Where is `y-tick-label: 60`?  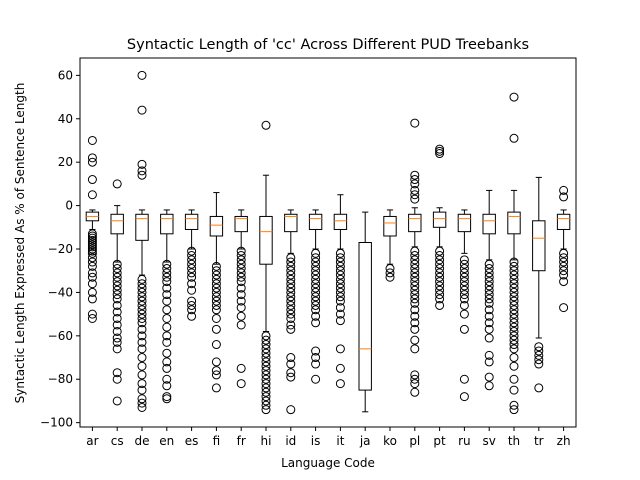
y-tick-label: 60 is located at coordinates (65, 75).